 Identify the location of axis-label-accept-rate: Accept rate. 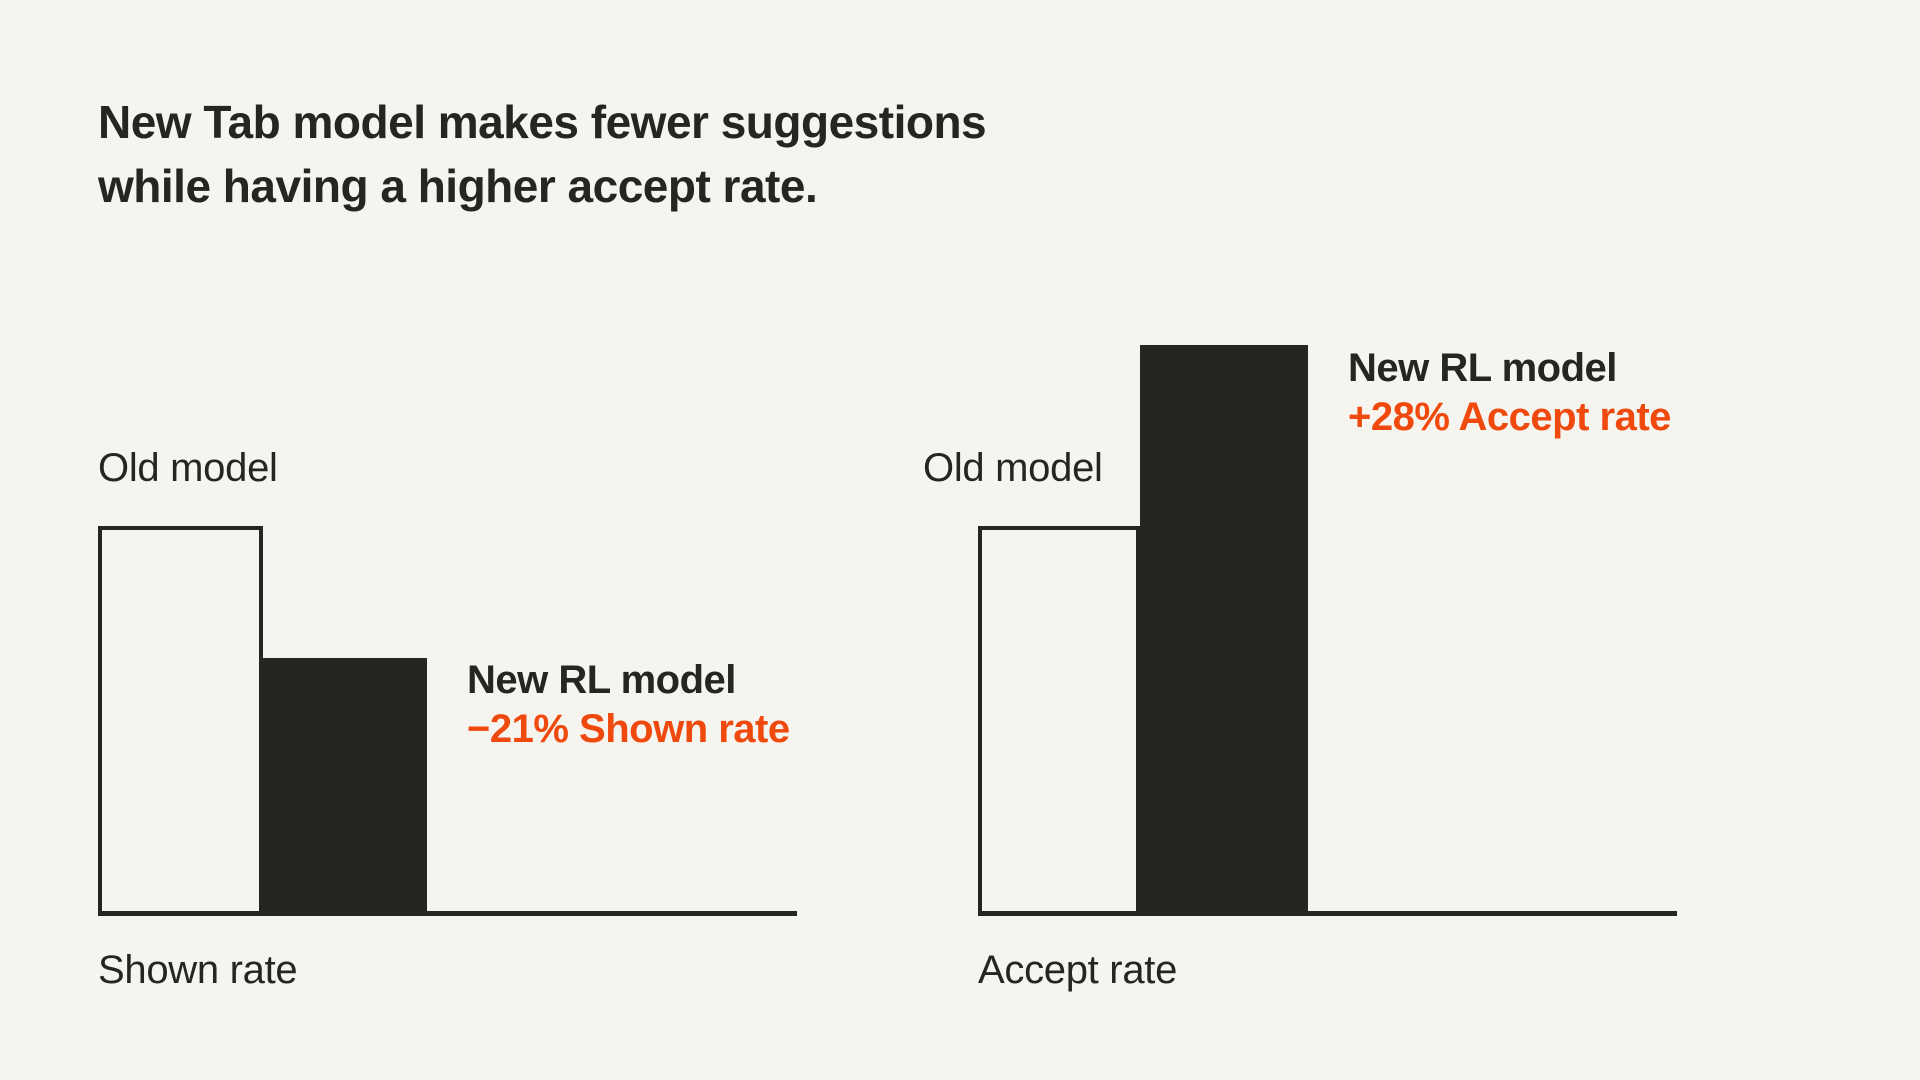
(1078, 970).